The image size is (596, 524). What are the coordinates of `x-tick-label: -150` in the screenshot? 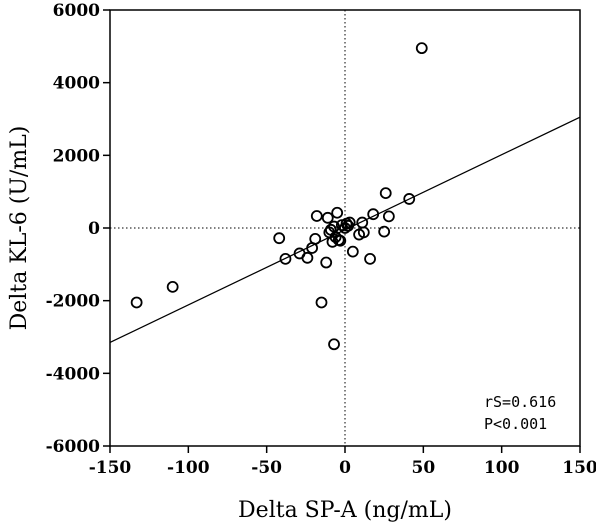 It's located at (110, 468).